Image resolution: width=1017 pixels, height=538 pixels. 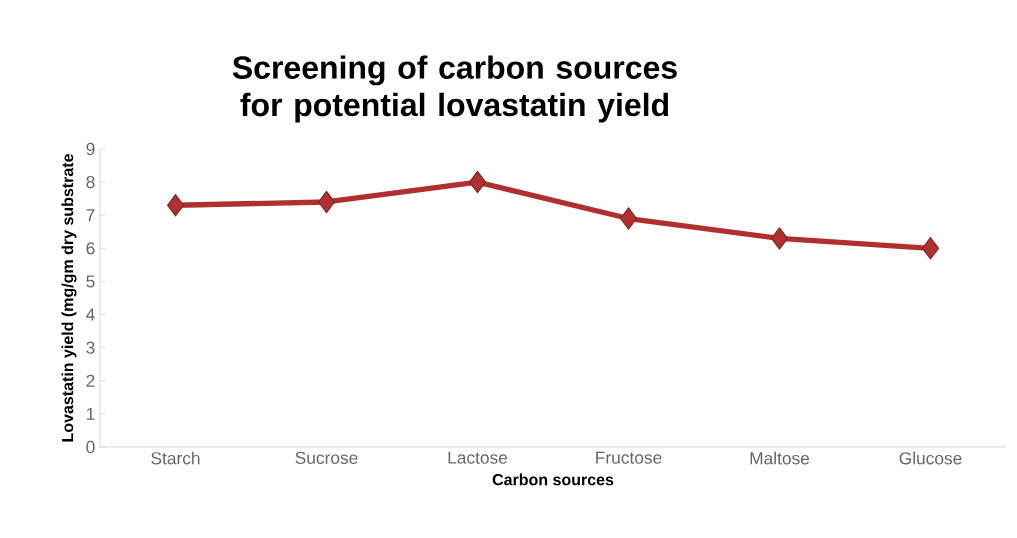 What do you see at coordinates (90, 215) in the screenshot?
I see `y-tick-label: 7` at bounding box center [90, 215].